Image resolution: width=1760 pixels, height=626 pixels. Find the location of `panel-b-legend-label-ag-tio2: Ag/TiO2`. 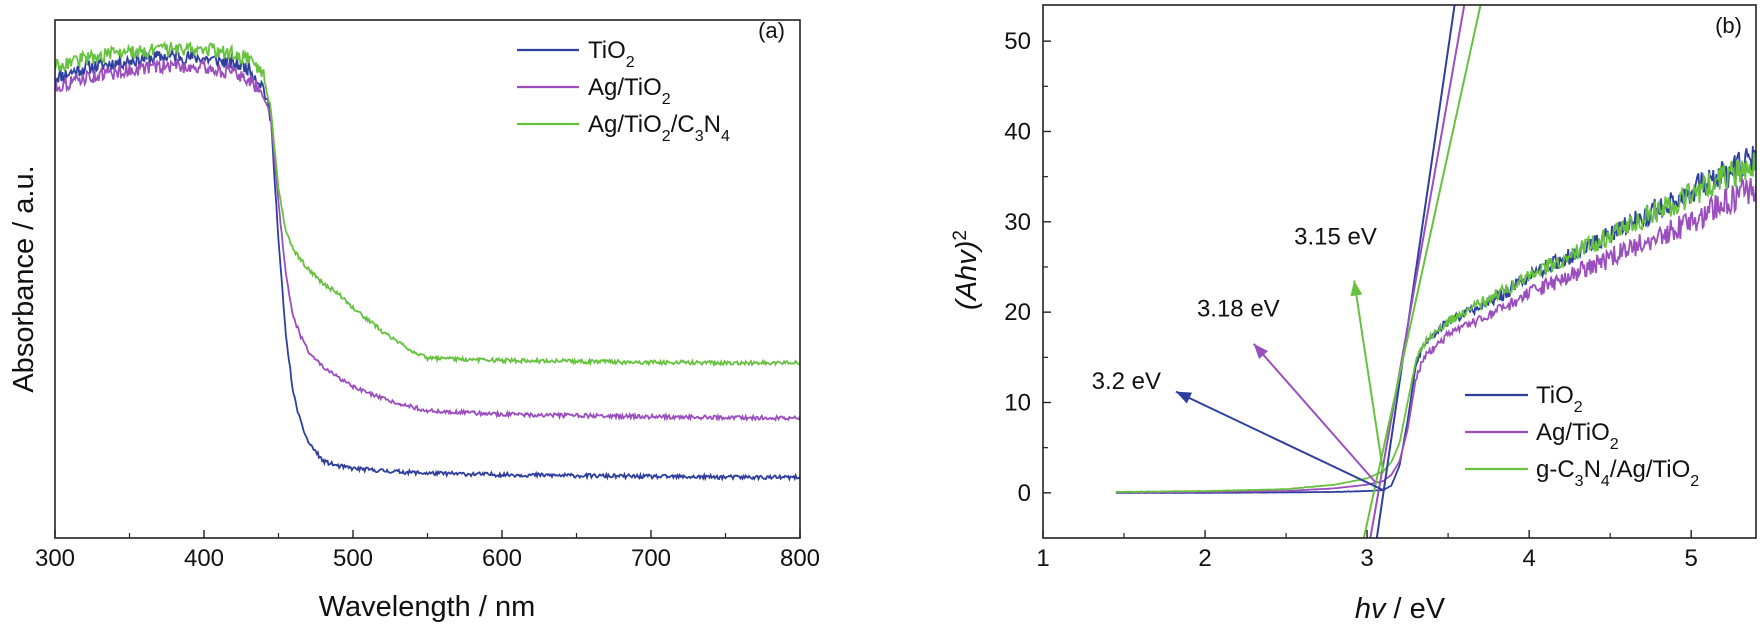

panel-b-legend-label-ag-tio2: Ag/TiO2 is located at coordinates (1577, 436).